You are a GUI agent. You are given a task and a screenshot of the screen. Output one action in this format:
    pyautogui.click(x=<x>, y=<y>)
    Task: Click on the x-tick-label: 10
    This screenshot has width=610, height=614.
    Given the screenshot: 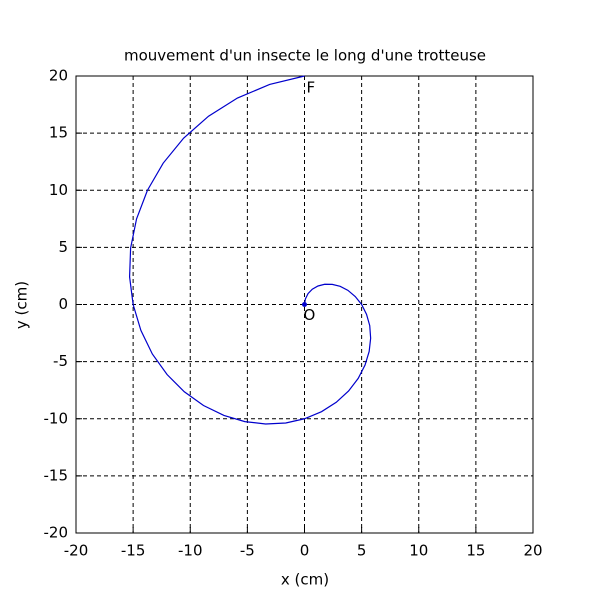 What is the action you would take?
    pyautogui.click(x=418, y=551)
    